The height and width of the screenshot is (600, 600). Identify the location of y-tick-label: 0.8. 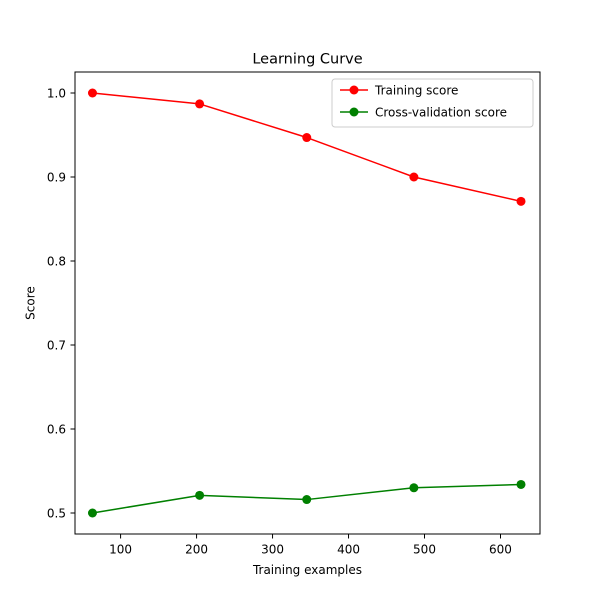
(56, 262).